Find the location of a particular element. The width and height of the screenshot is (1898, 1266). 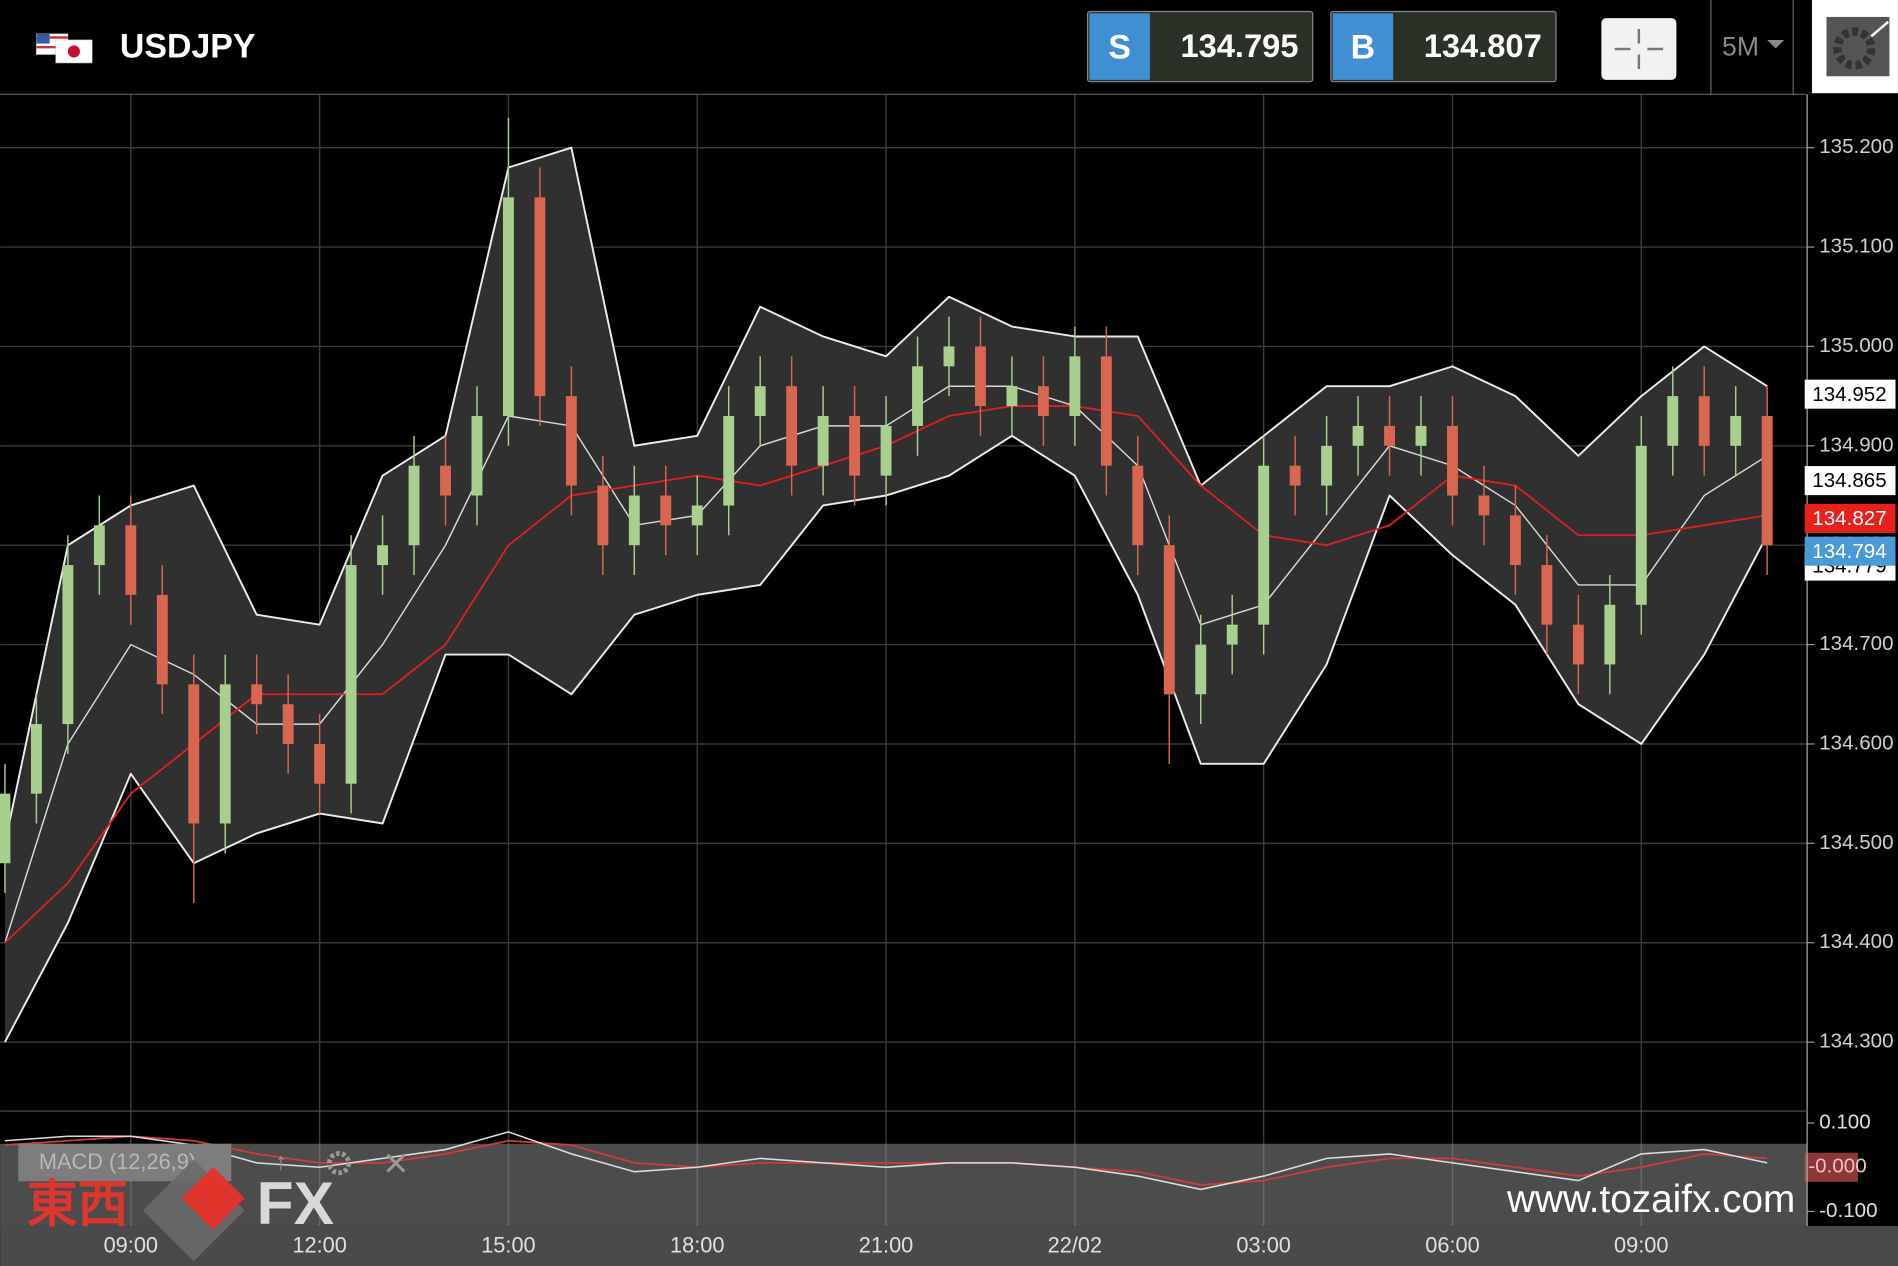

x-tick-label: 15:00 is located at coordinates (508, 1244).